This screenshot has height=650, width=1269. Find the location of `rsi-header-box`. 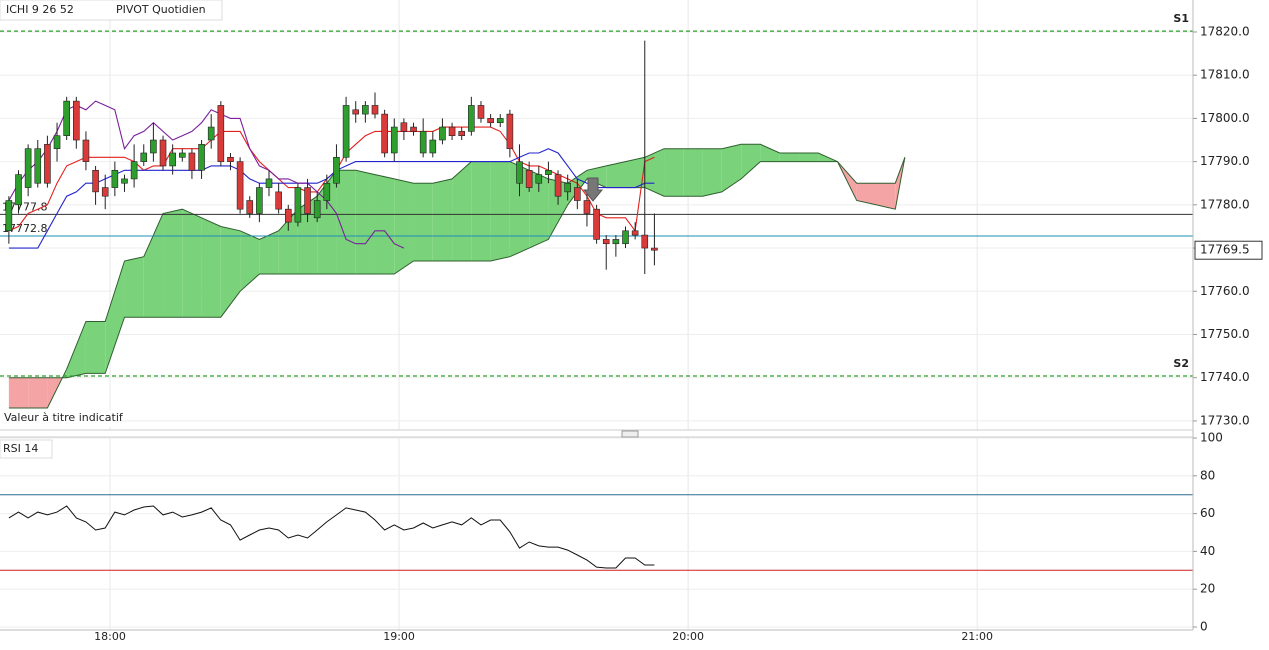

rsi-header-box is located at coordinates (26, 449).